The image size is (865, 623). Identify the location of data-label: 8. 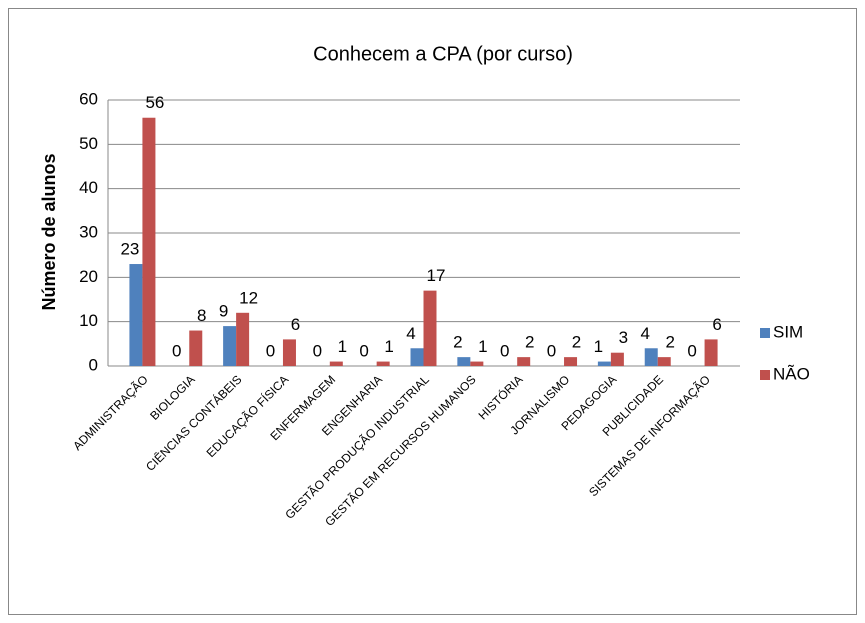
(201, 315).